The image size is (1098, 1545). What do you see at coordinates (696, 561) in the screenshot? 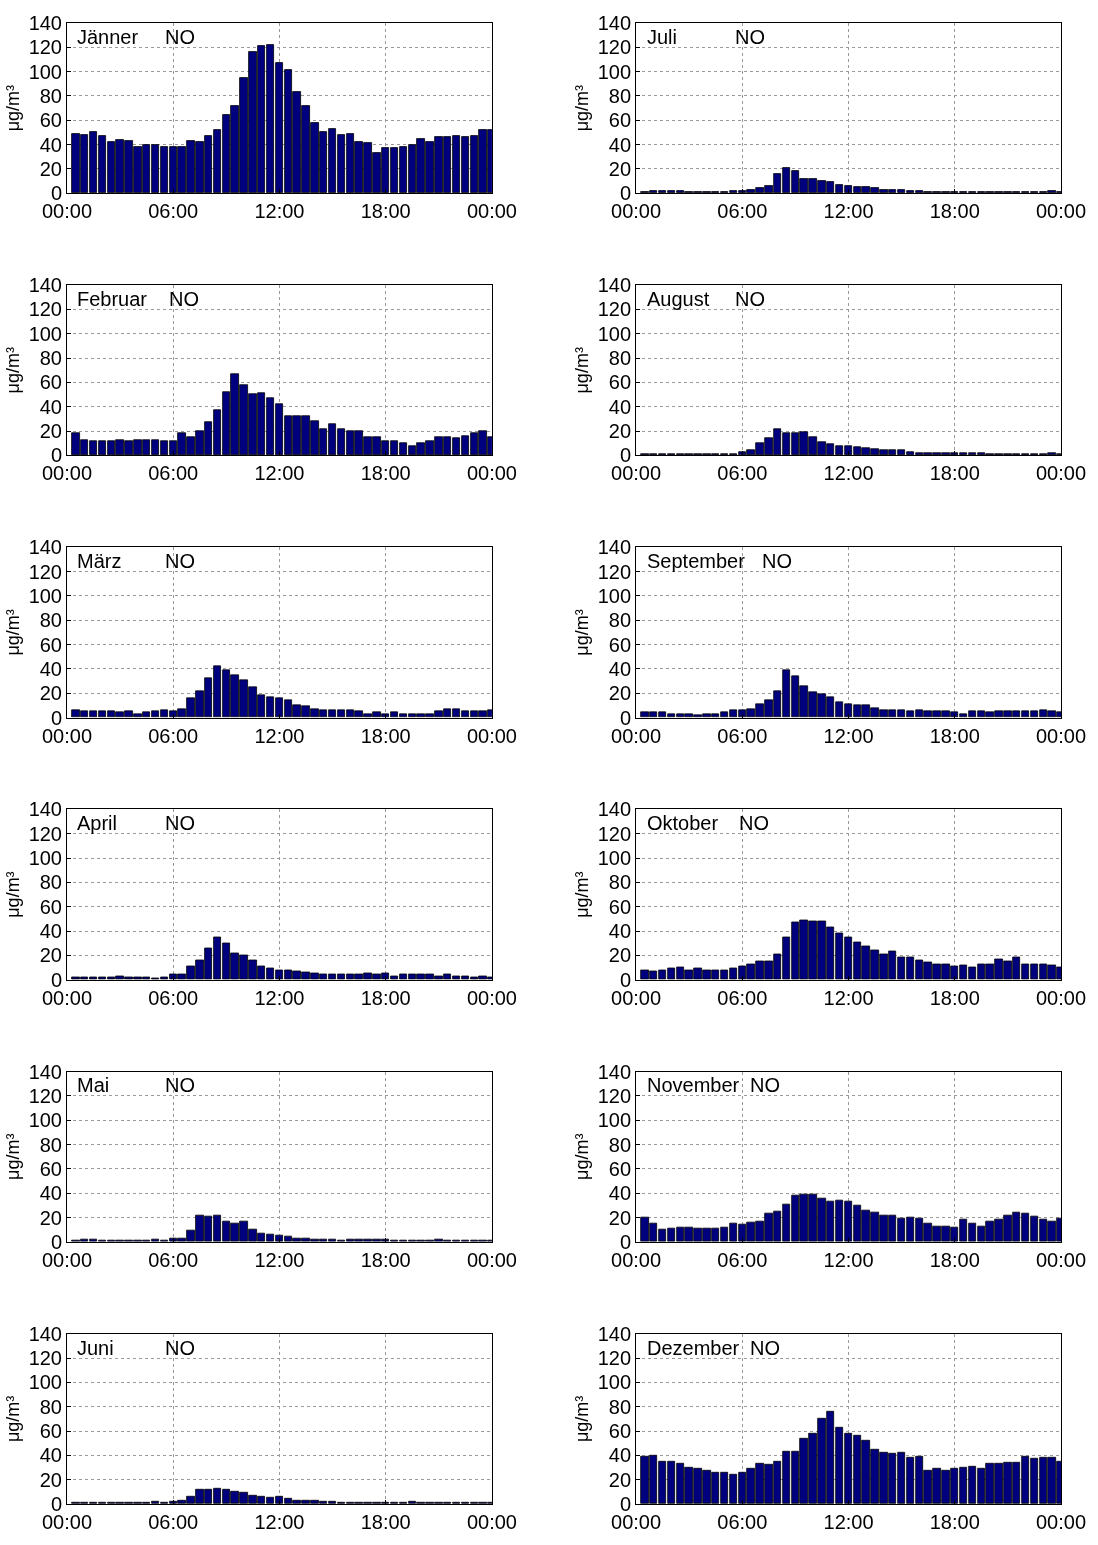
I see `chart-title: September` at bounding box center [696, 561].